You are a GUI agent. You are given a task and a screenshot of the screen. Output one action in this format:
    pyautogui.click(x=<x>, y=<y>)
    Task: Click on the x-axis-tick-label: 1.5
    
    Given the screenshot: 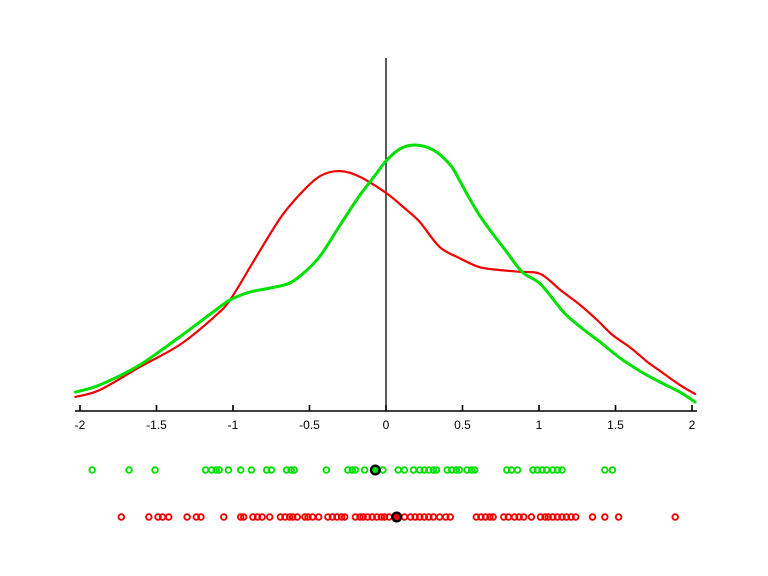 What is the action you would take?
    pyautogui.click(x=615, y=425)
    